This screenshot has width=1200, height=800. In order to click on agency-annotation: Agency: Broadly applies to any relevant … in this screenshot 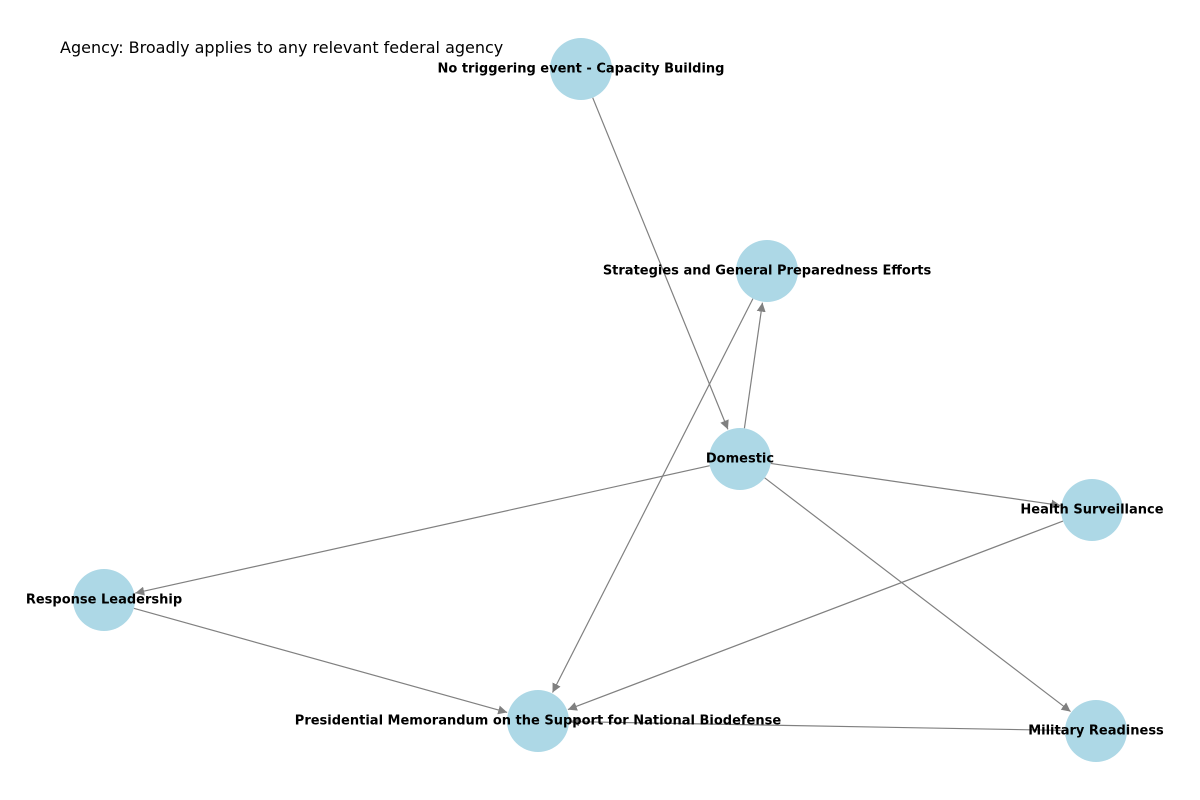, I will do `click(282, 47)`.